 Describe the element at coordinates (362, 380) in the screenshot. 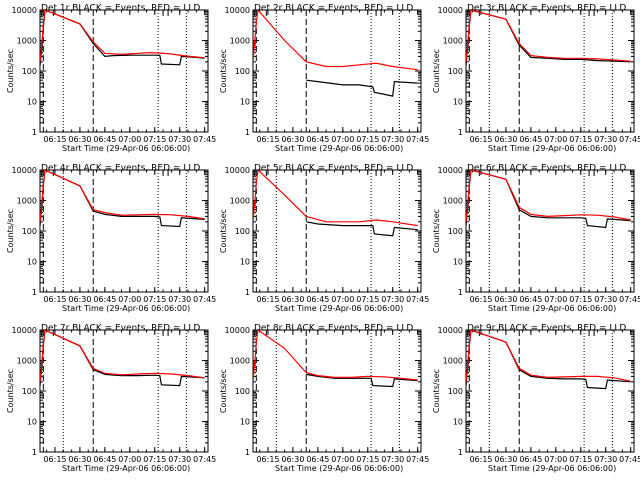

I see `series-line-events` at that location.